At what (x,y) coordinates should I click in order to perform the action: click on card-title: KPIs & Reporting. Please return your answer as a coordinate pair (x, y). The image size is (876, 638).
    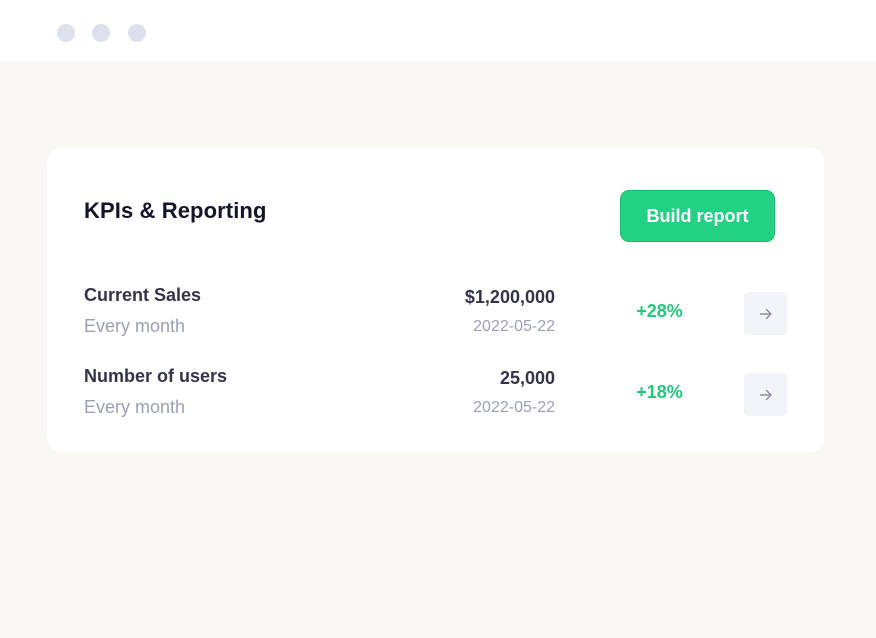
    Looking at the image, I should click on (175, 210).